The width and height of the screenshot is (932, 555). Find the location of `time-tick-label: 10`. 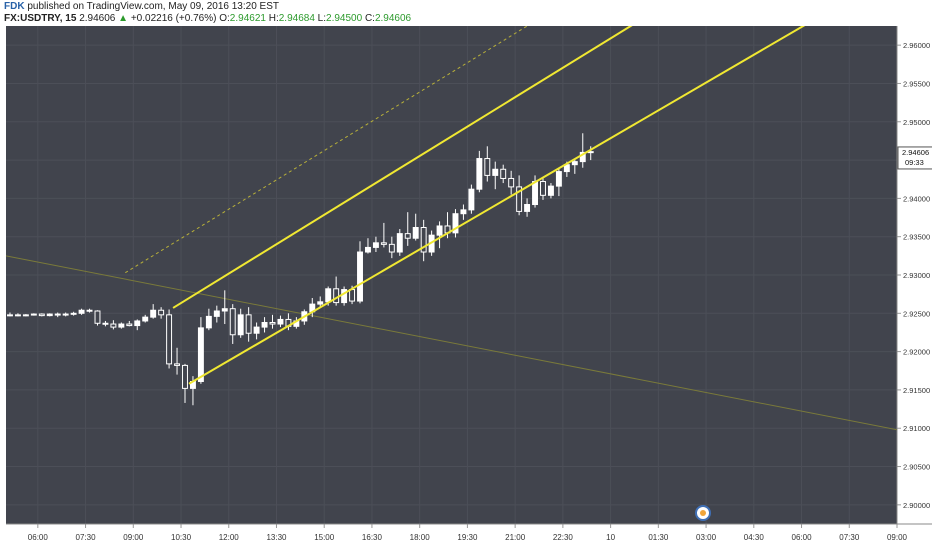

time-tick-label: 10 is located at coordinates (610, 537).